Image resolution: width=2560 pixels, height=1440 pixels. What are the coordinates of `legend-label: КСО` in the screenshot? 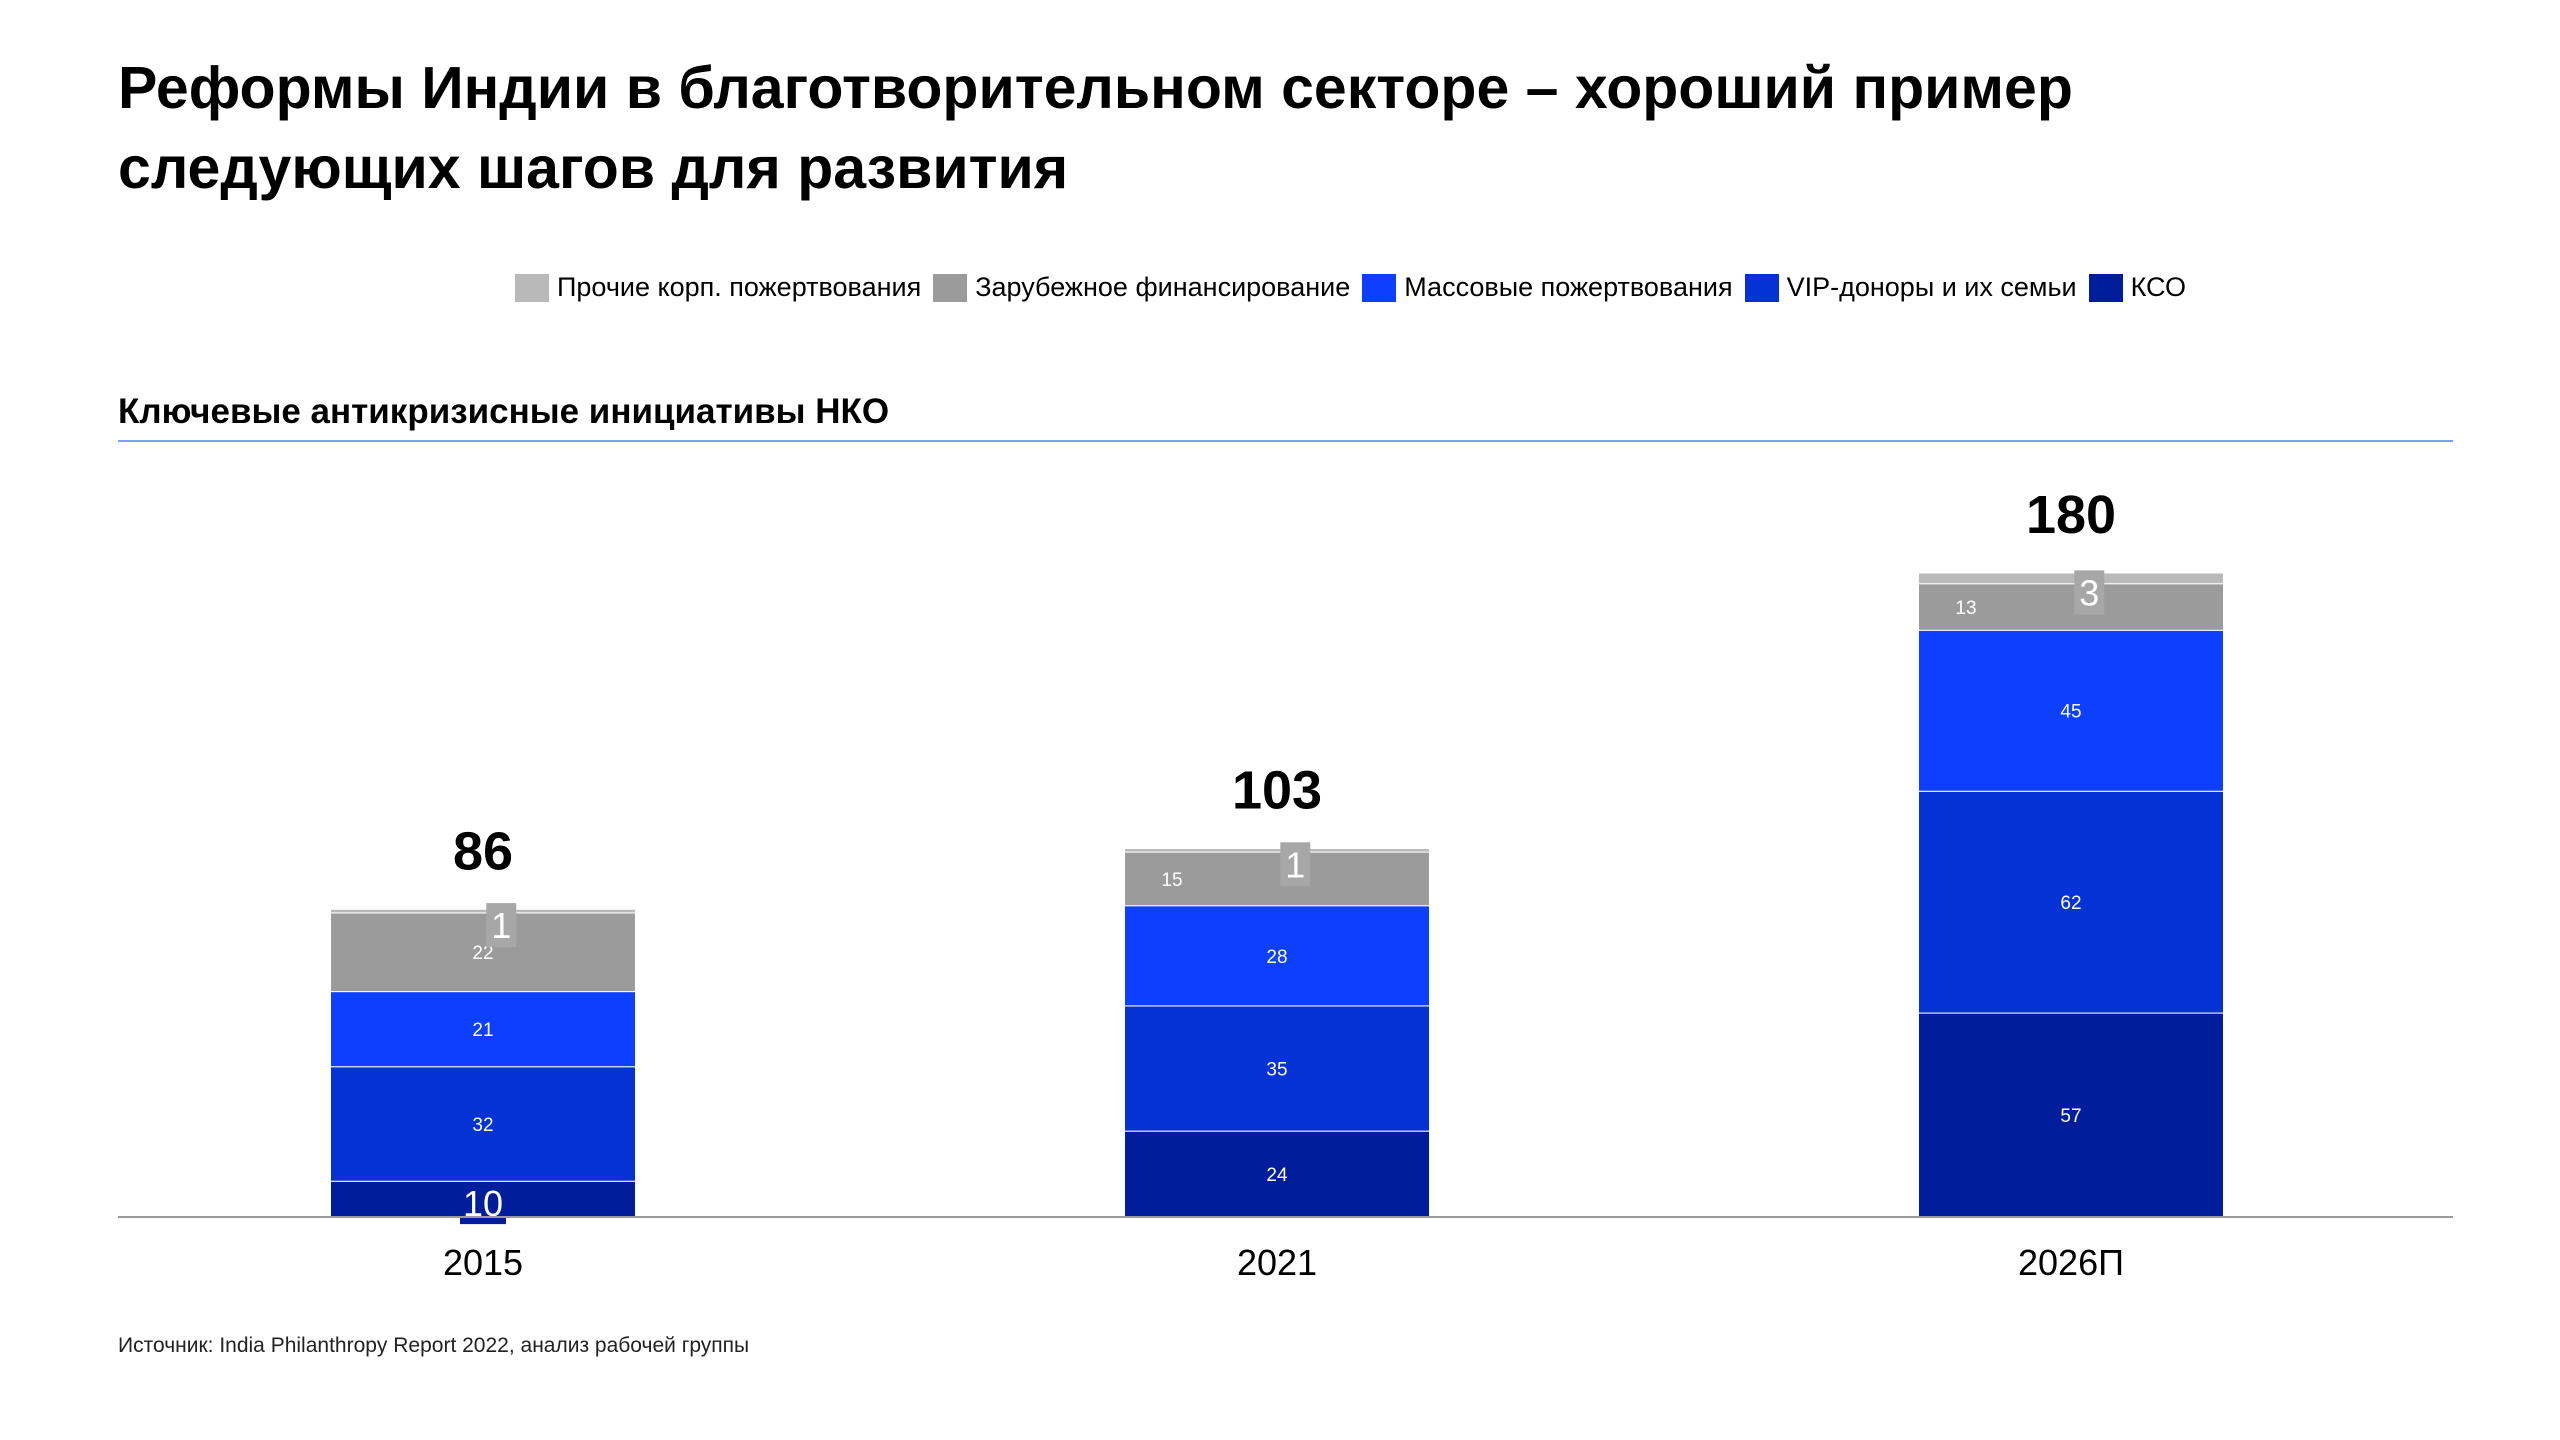 It's located at (2158, 287).